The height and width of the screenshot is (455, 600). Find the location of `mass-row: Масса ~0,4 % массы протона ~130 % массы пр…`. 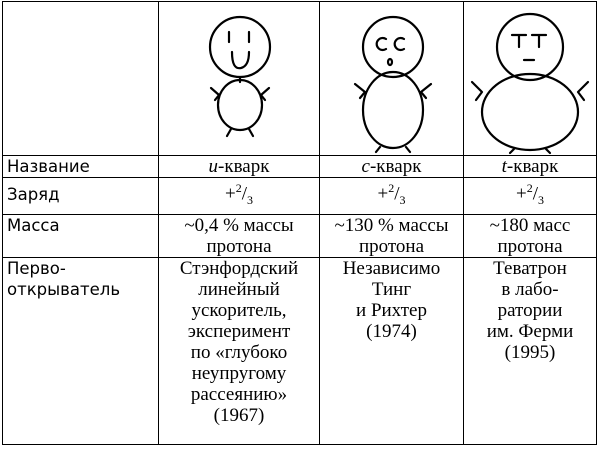

mass-row: Масса ~0,4 % массы протона ~130 % массы пр… is located at coordinates (299, 236).